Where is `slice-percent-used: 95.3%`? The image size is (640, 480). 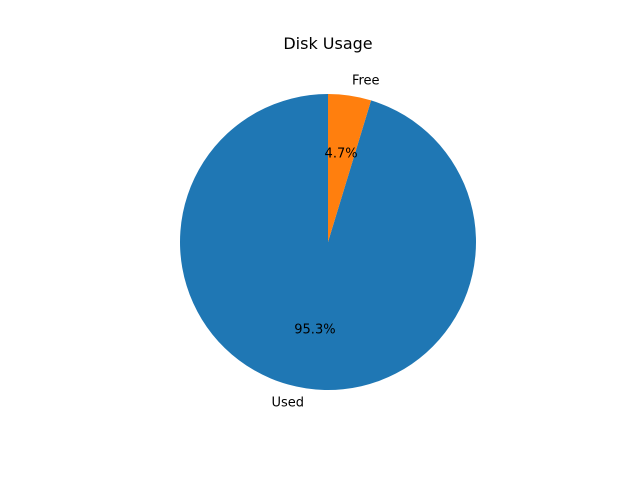
slice-percent-used: 95.3% is located at coordinates (314, 329).